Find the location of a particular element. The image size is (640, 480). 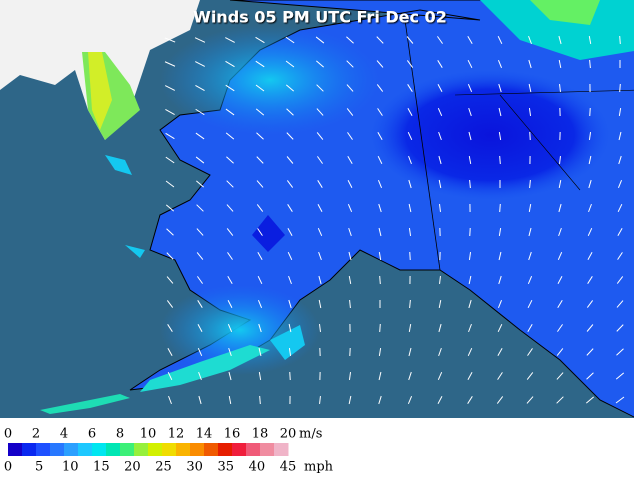

ms-unit: m/s is located at coordinates (310, 434).